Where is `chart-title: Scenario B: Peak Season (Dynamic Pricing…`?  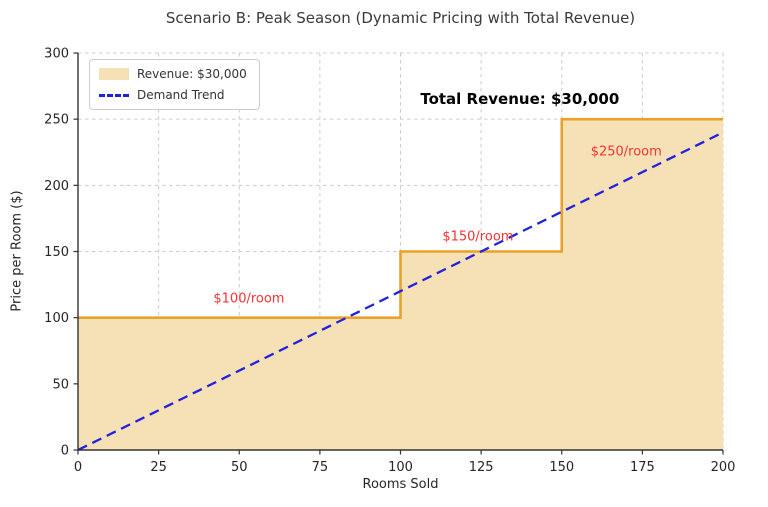
chart-title: Scenario B: Peak Season (Dynamic Pricing… is located at coordinates (400, 18).